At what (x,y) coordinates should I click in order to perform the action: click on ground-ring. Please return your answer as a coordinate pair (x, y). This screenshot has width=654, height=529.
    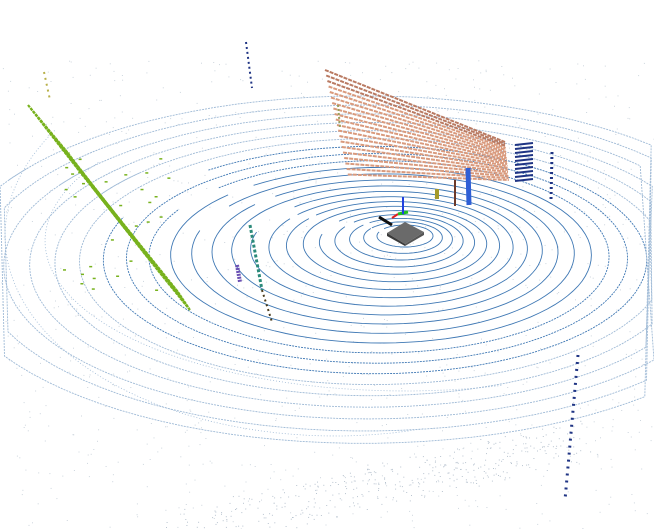
    Looking at the image, I should click on (393, 246).